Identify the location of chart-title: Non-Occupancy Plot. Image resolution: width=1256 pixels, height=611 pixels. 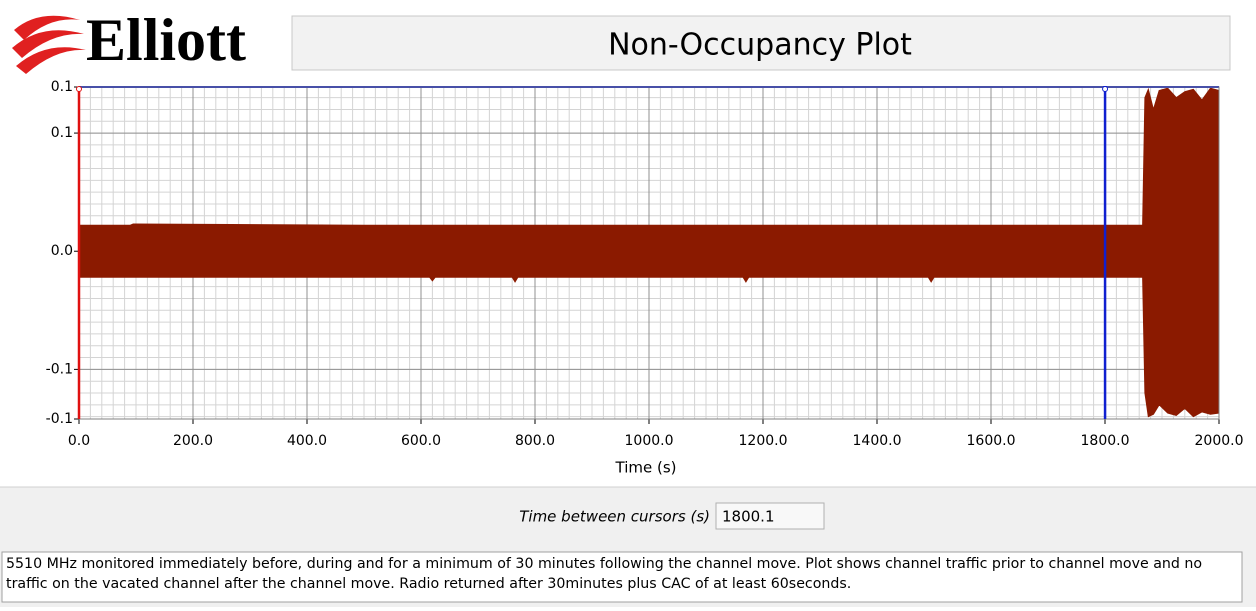
(760, 45).